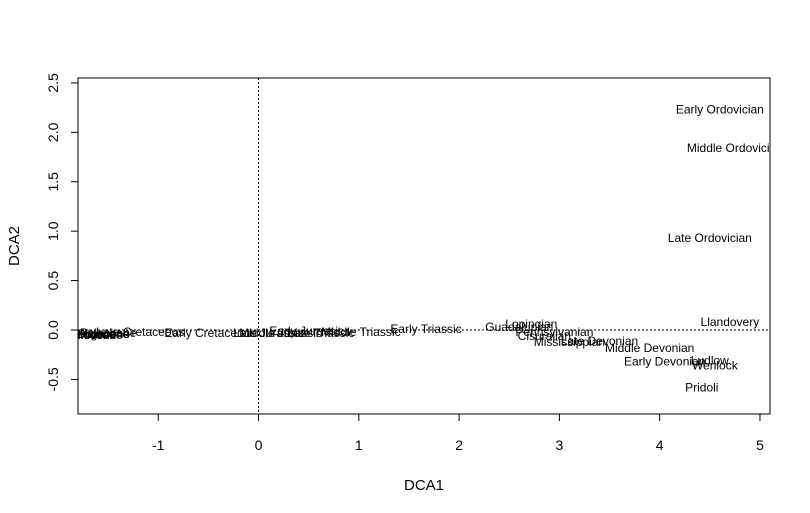  I want to click on point-label: Middle Triassic, so click(360, 332).